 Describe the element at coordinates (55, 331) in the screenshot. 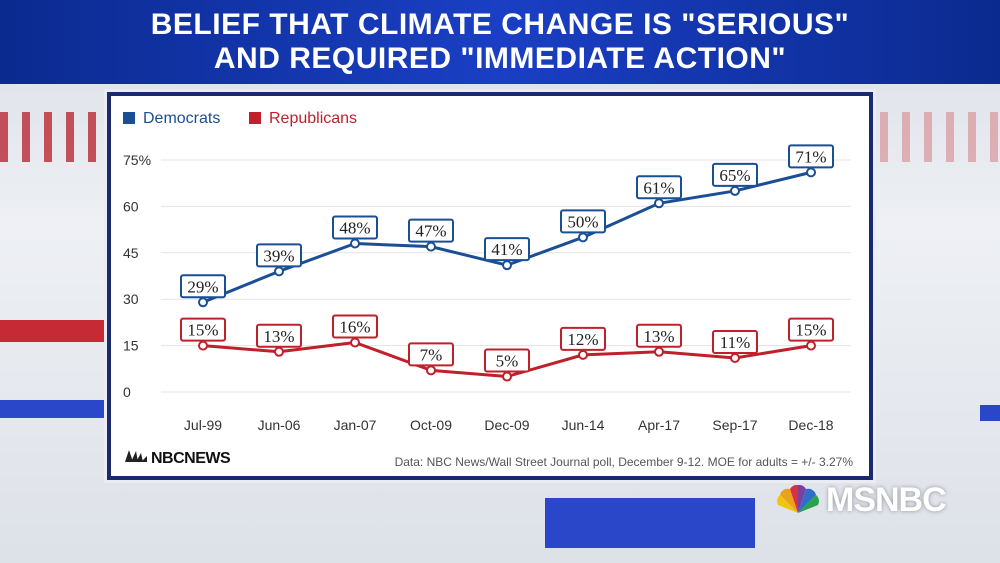

I see `bg-red-bar-left` at that location.